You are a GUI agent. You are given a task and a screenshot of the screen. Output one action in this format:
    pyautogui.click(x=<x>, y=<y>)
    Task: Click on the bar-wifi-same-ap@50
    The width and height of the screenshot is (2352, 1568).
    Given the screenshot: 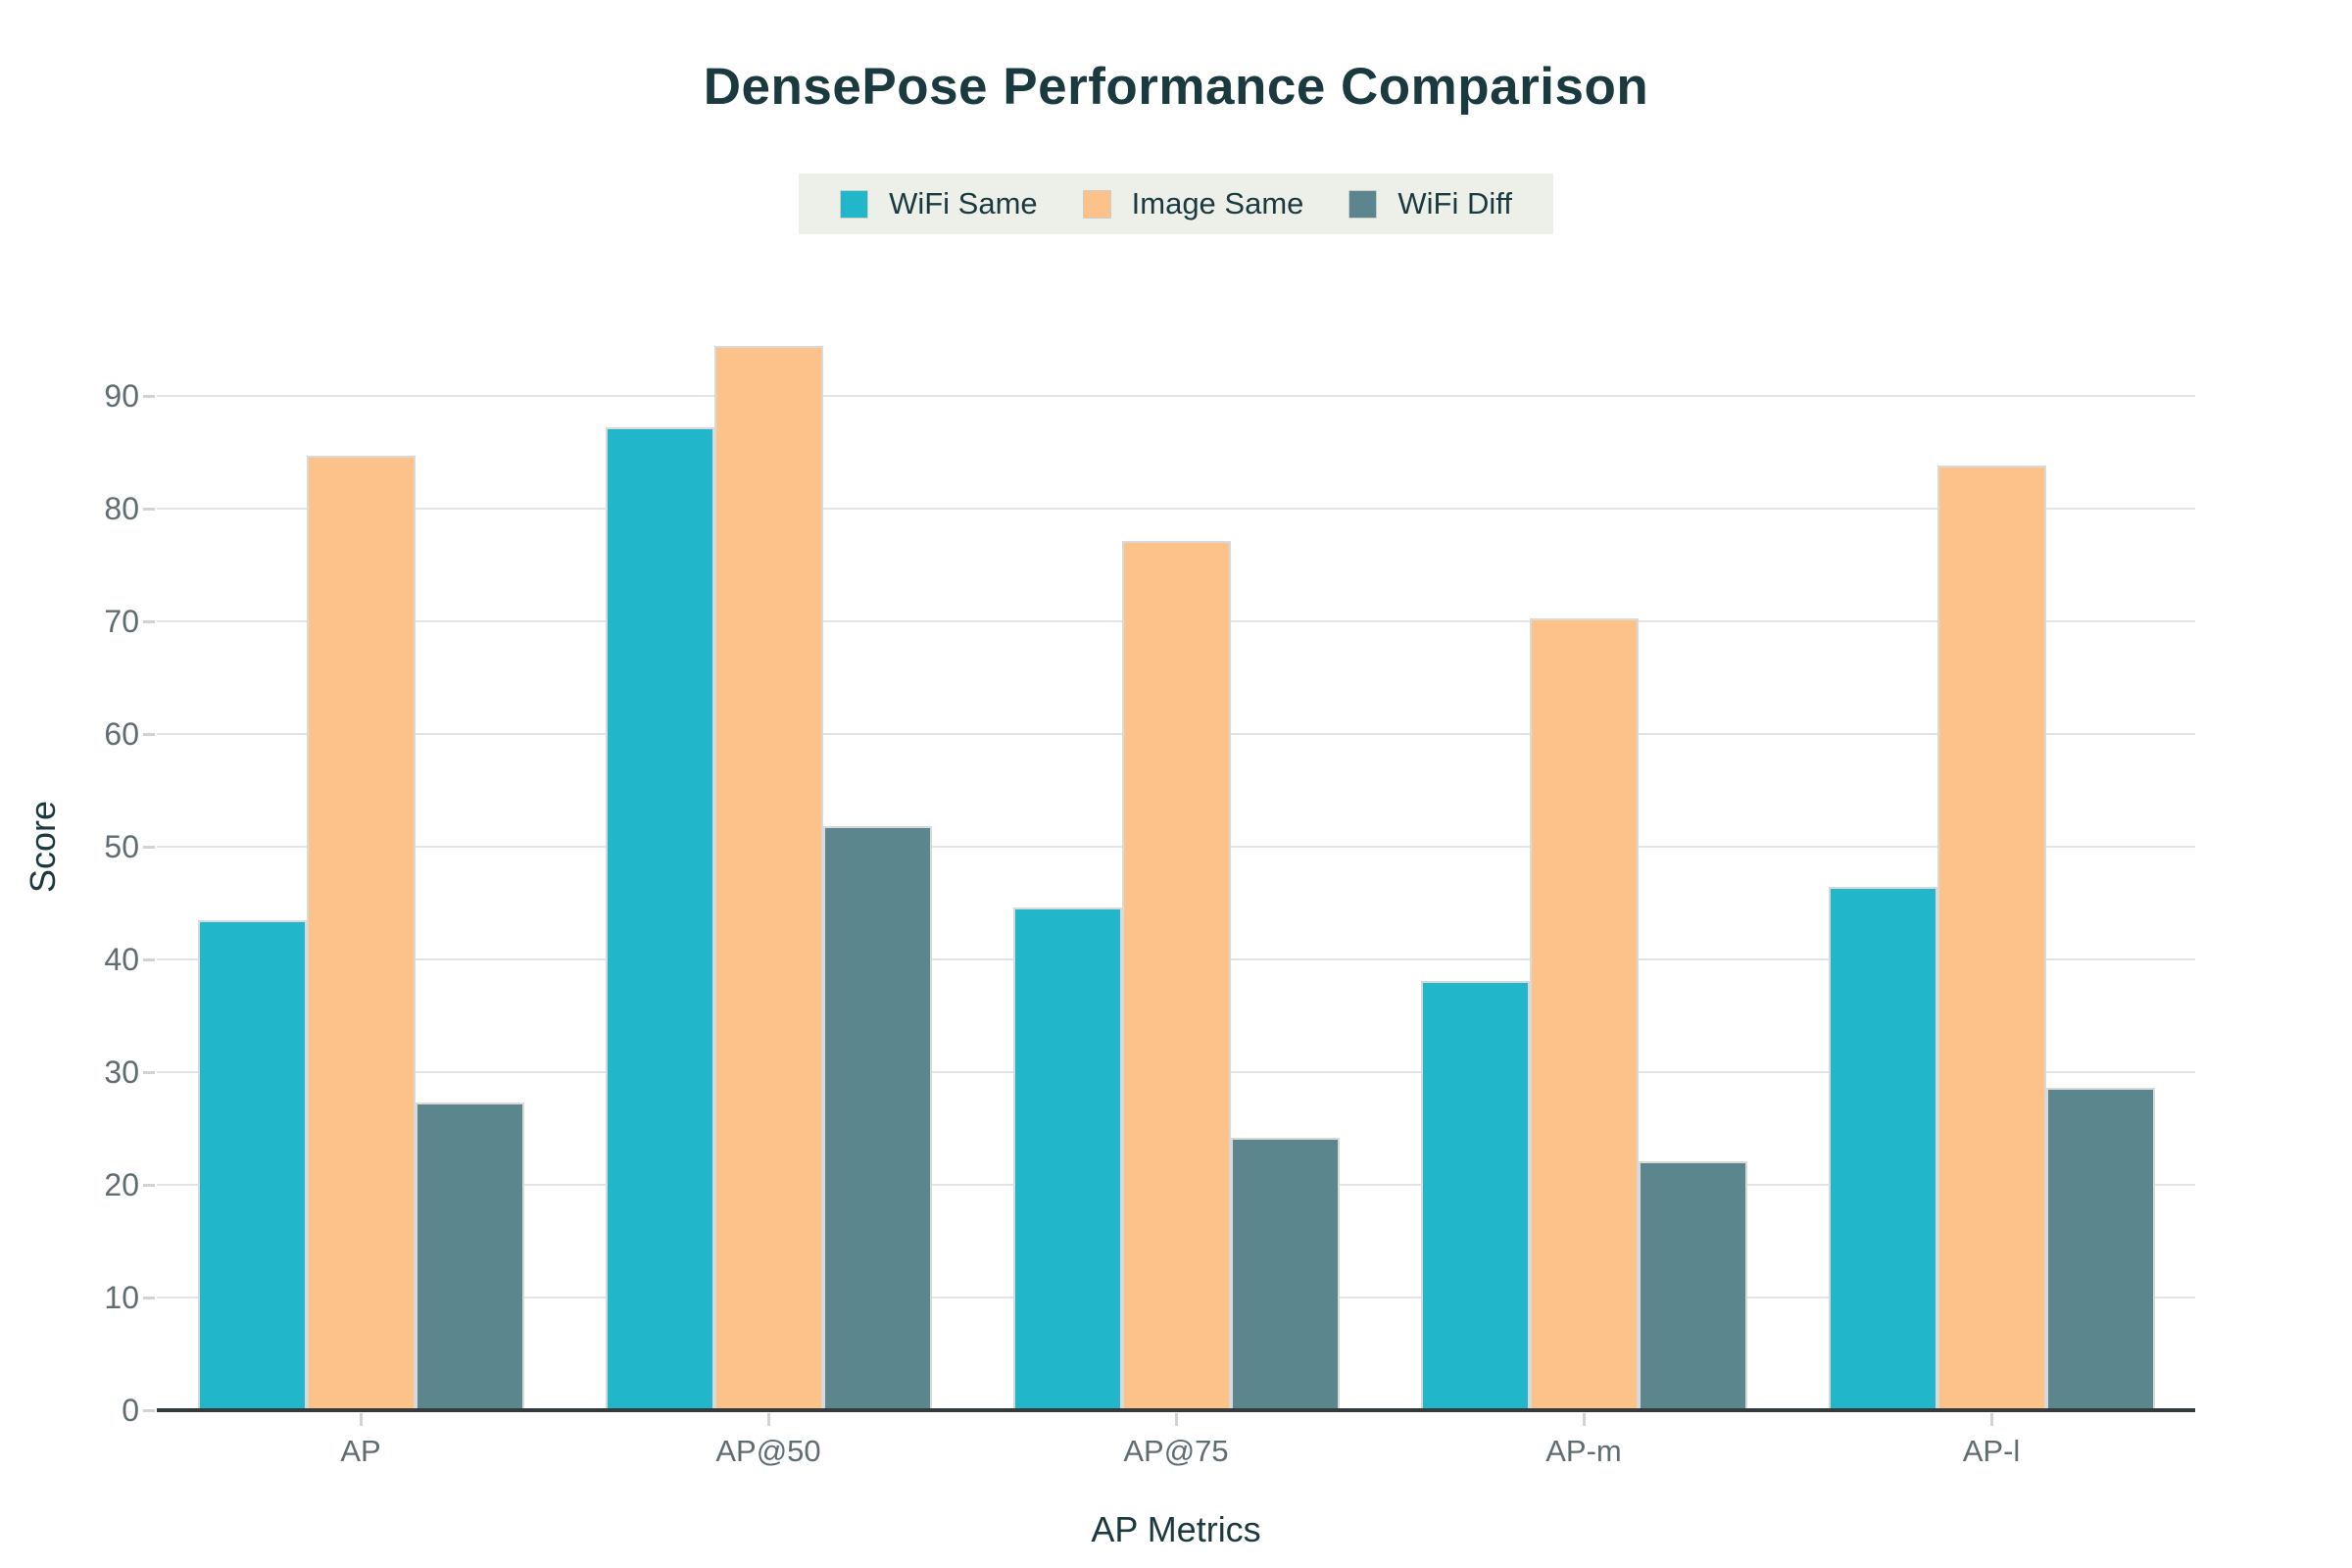 What is the action you would take?
    pyautogui.click(x=659, y=918)
    